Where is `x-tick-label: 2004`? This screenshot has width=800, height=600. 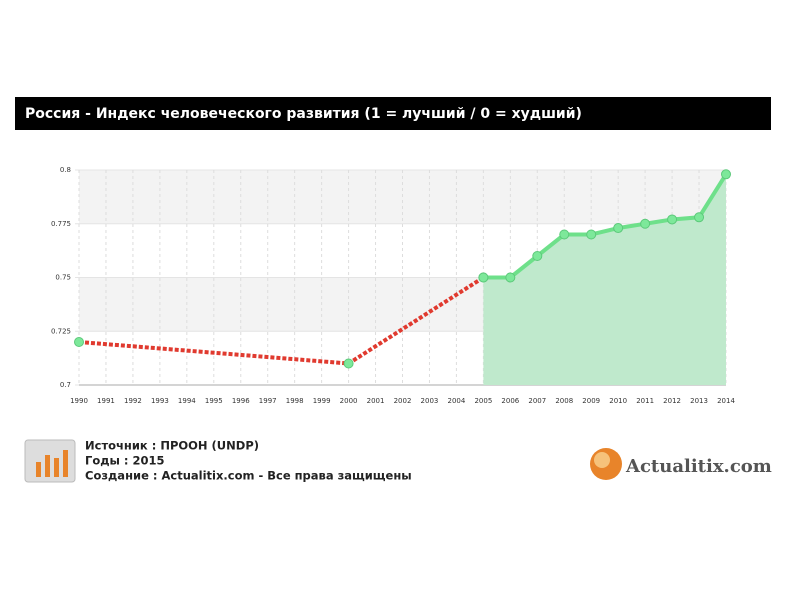 x-tick-label: 2004 is located at coordinates (457, 401).